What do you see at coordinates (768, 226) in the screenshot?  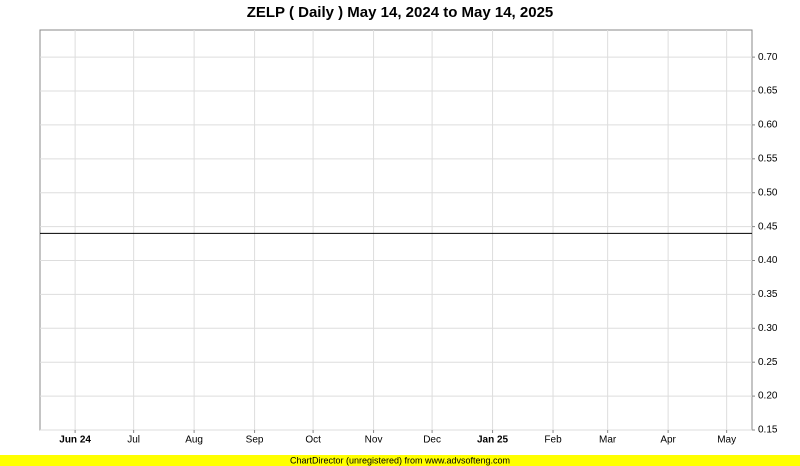 I see `y-tick-label: 0.45` at bounding box center [768, 226].